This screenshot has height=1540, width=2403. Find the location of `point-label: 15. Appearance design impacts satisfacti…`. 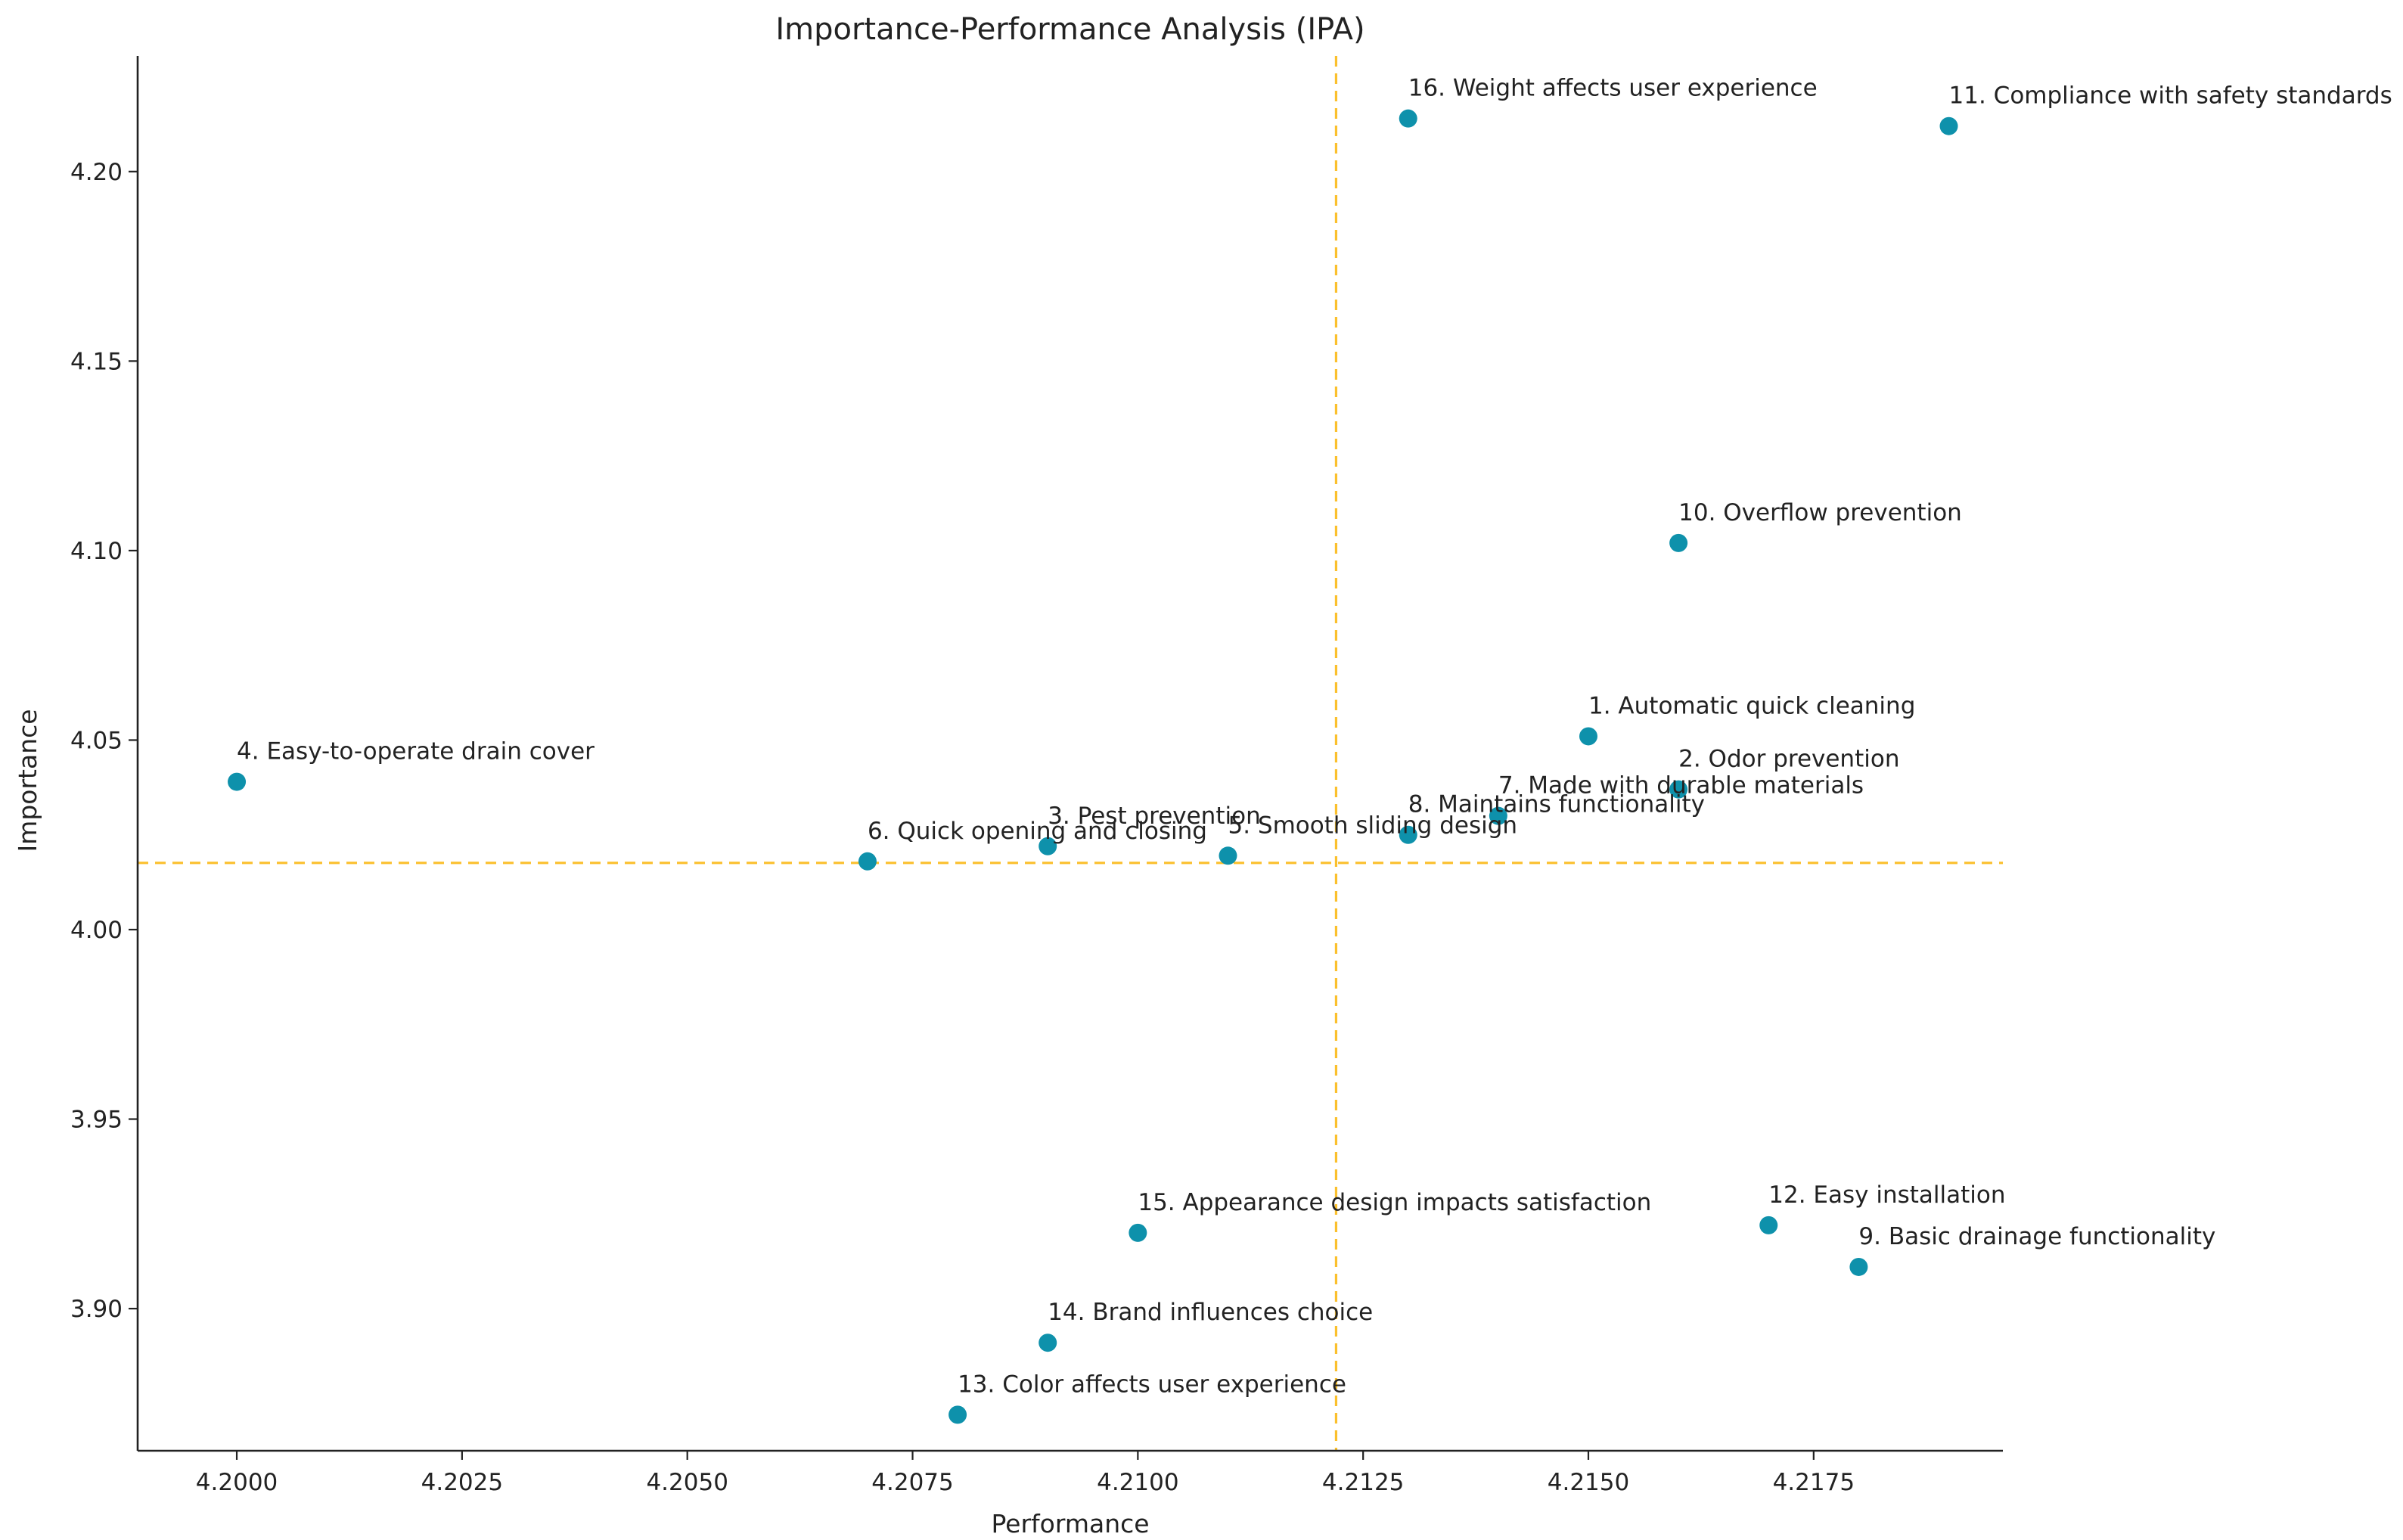

point-label: 15. Appearance design impacts satisfacti… is located at coordinates (1394, 1202).